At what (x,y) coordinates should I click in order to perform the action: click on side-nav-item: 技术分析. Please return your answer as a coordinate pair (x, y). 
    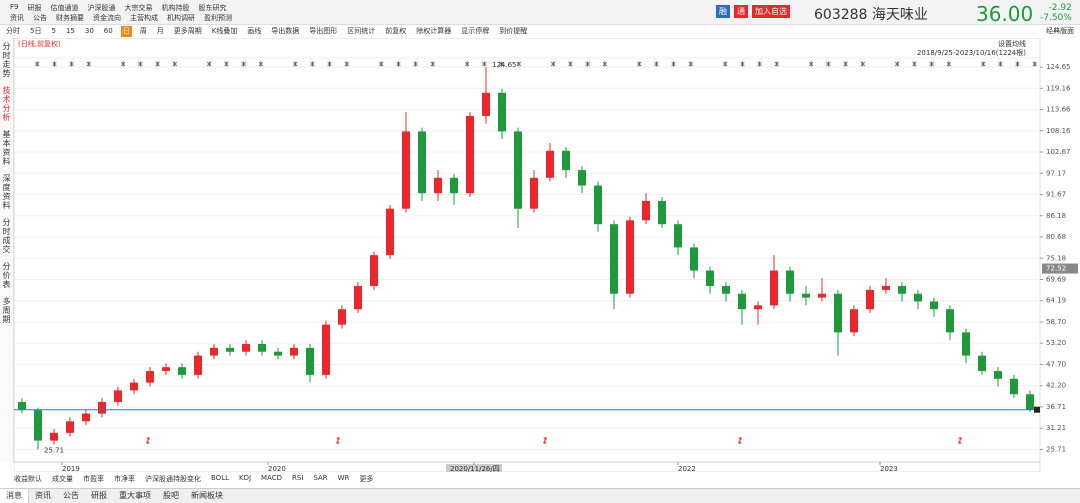
    Looking at the image, I should click on (6, 104).